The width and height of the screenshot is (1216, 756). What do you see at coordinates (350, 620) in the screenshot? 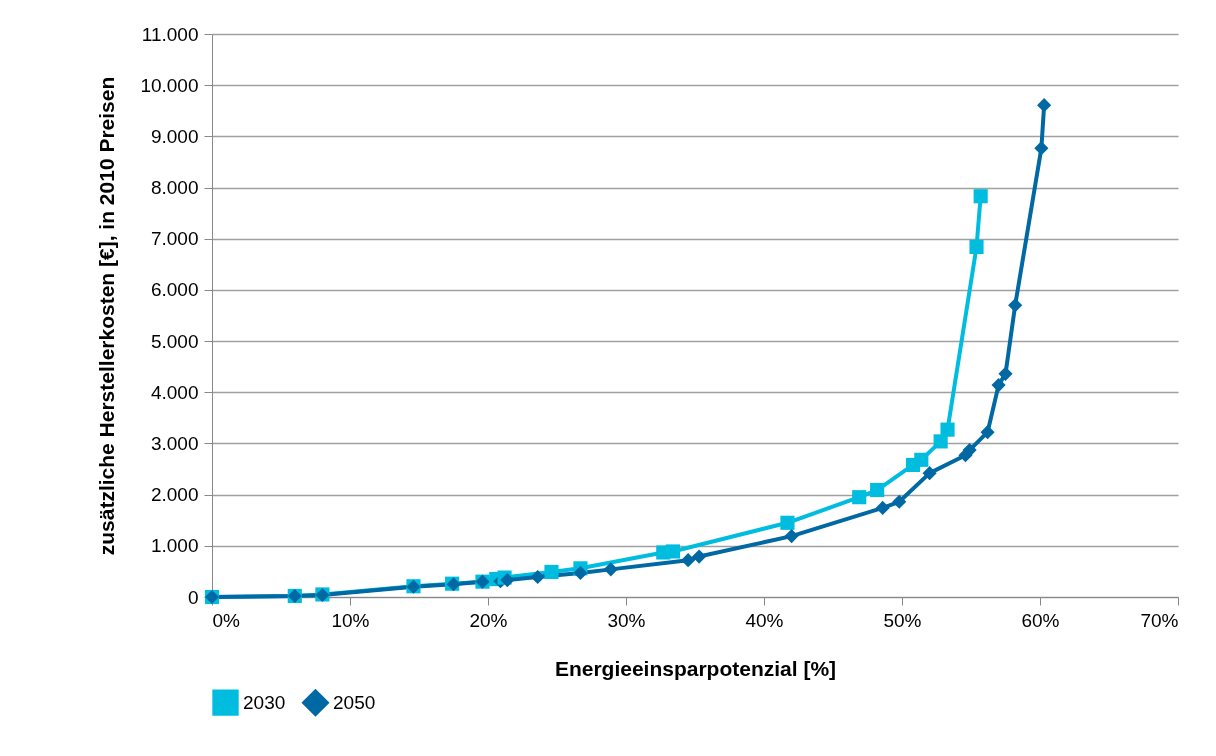
I see `x-tick-label: 10%` at bounding box center [350, 620].